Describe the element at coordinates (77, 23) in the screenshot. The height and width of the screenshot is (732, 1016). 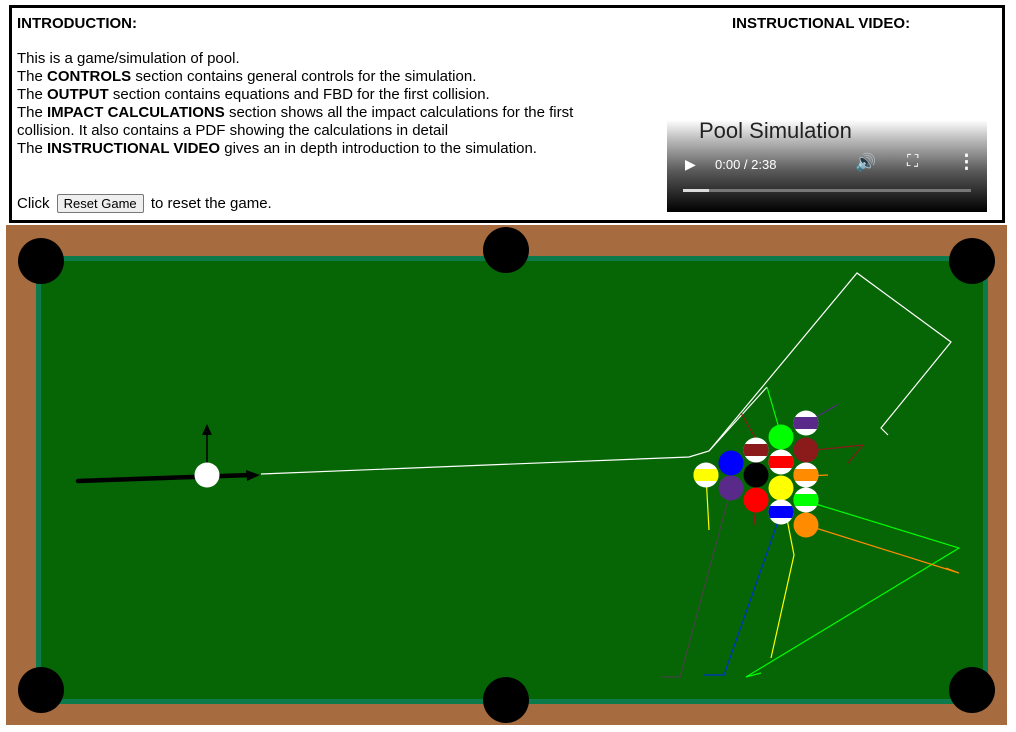
I see `intro-heading: INTRODUCTION:` at that location.